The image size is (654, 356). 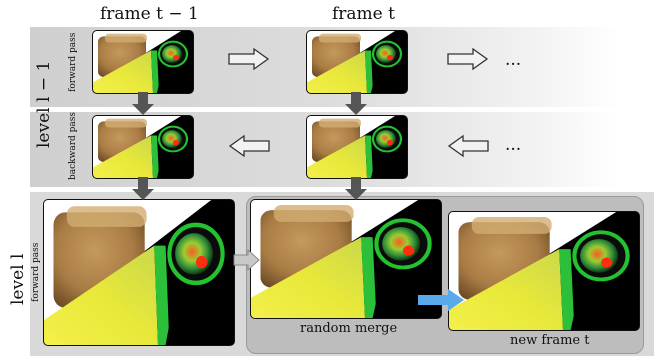 I want to click on forward-pass-label-bottom: forward pass, so click(x=36, y=272).